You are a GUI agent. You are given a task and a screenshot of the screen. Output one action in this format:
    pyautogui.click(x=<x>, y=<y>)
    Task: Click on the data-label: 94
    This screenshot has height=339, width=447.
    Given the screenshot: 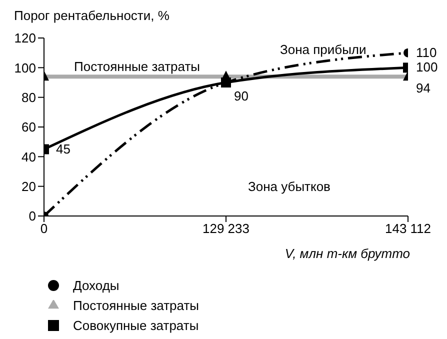 What is the action you would take?
    pyautogui.click(x=423, y=88)
    